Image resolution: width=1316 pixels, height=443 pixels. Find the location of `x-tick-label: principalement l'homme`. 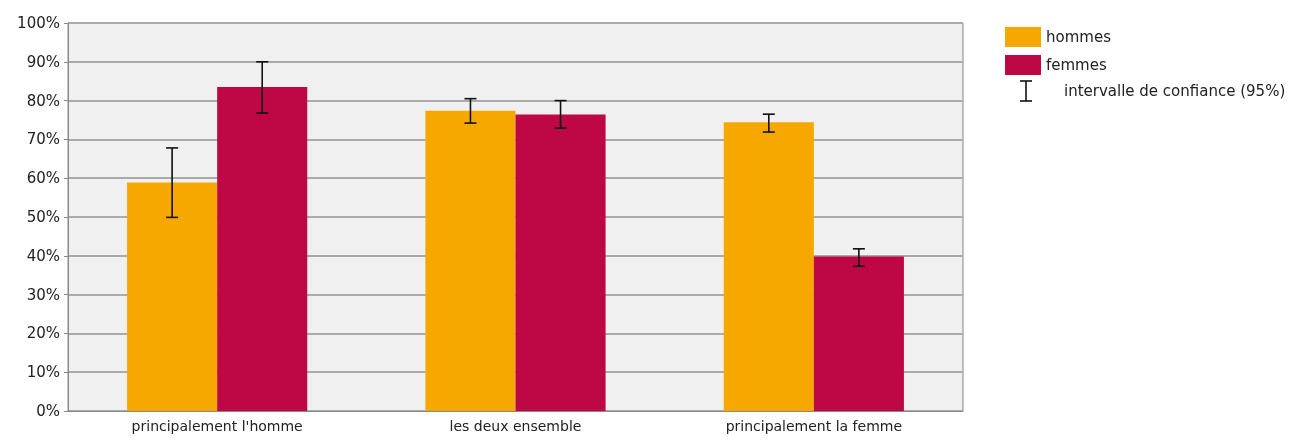

x-tick-label: principalement l'homme is located at coordinates (217, 426).